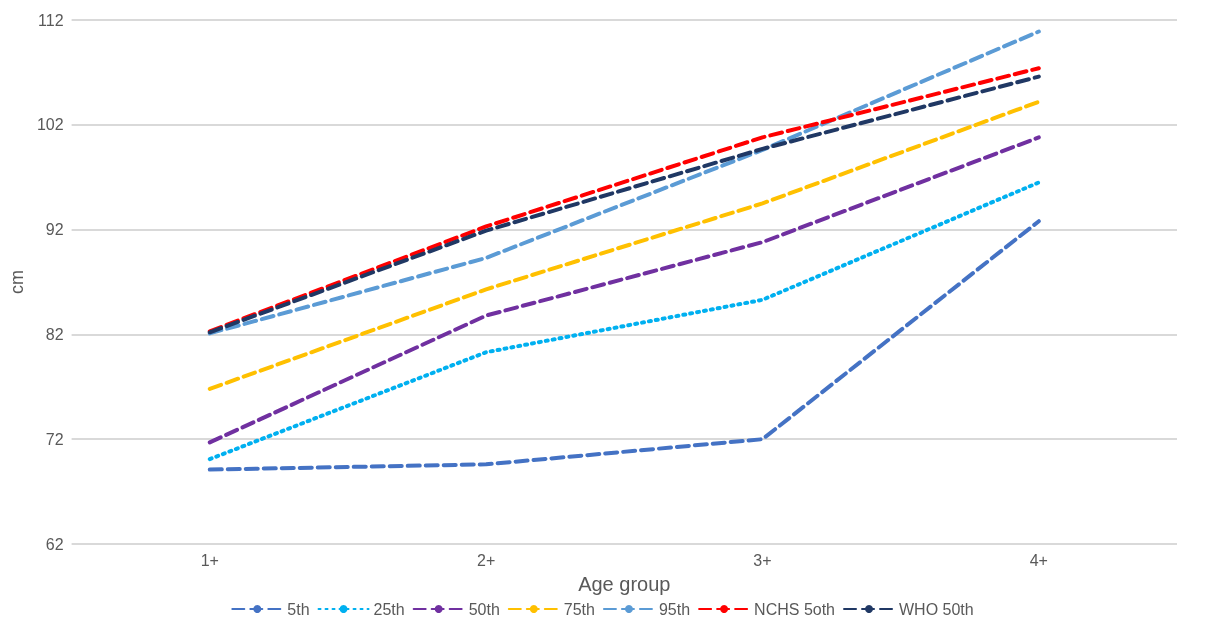 This screenshot has height=626, width=1205. I want to click on y-tick-label: 112, so click(51, 20).